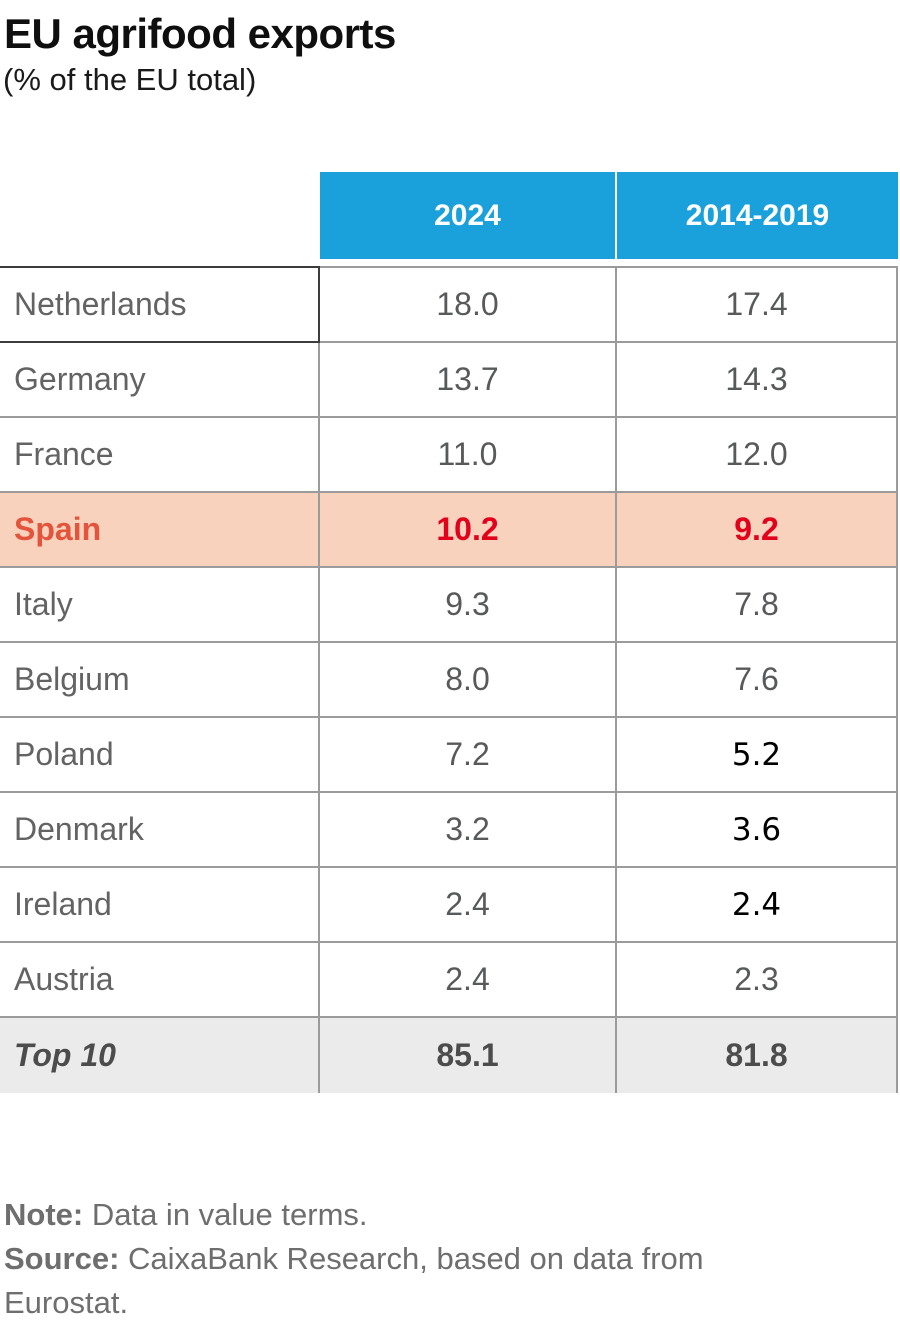  Describe the element at coordinates (757, 981) in the screenshot. I see `value-2014-2019-cell: 2.3` at that location.